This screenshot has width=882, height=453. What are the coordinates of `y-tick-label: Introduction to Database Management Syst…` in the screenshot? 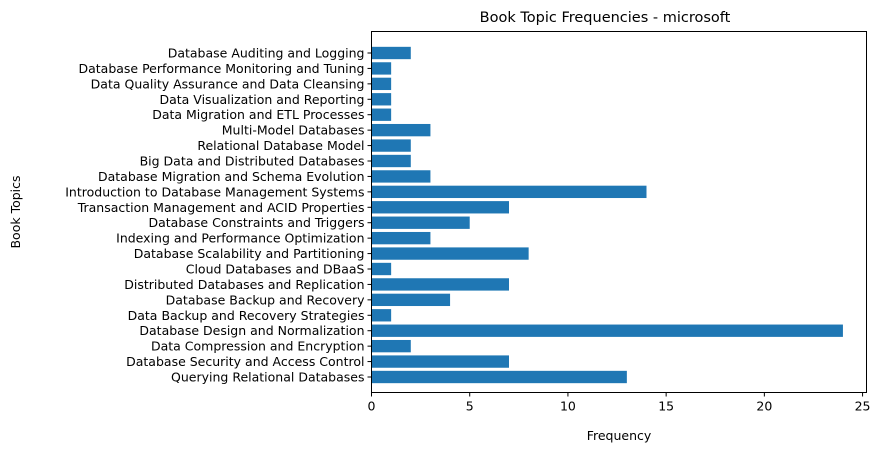 It's located at (214, 191).